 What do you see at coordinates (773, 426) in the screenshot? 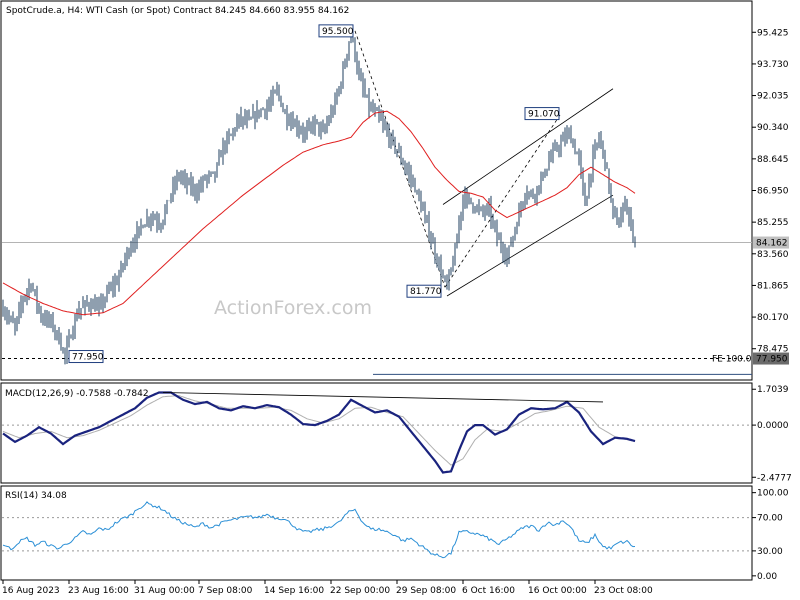
I see `macd-y-tick-label: 0.0000` at bounding box center [773, 426].